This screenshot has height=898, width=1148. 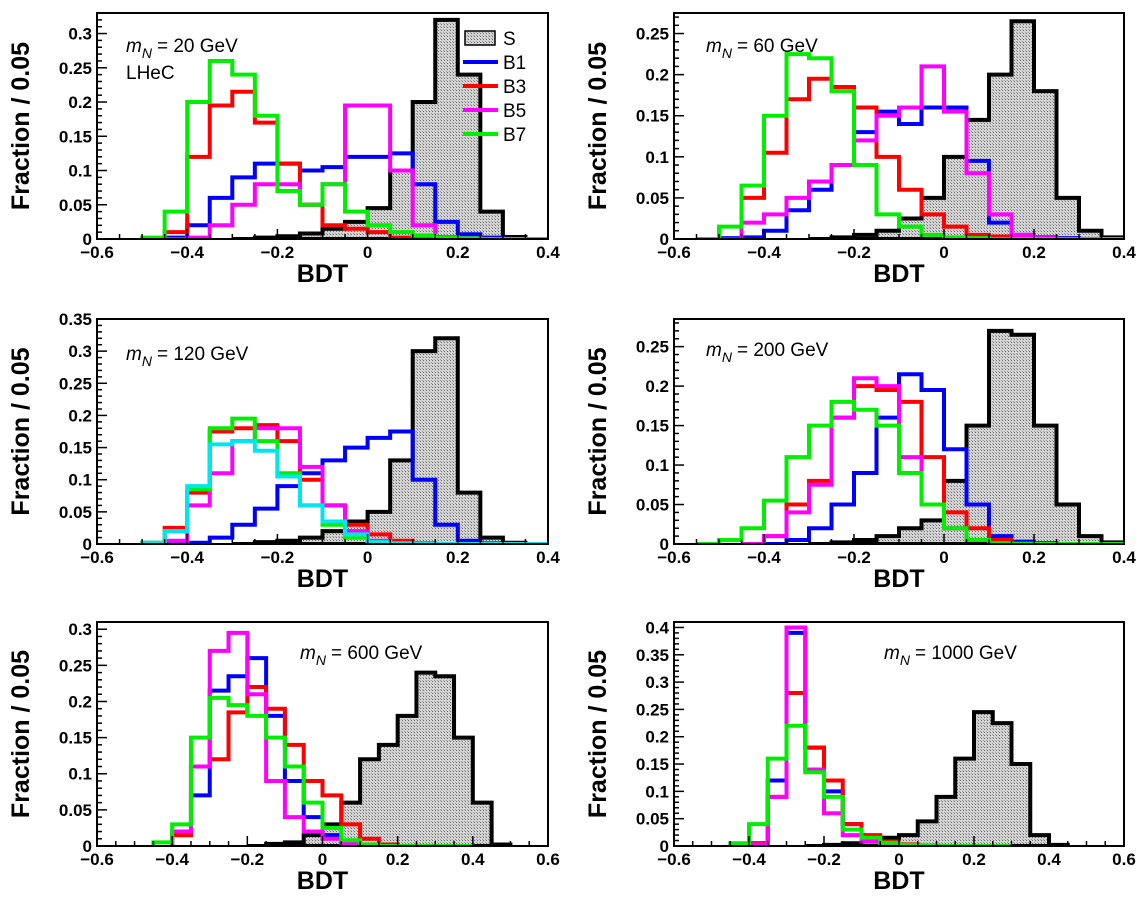 What do you see at coordinates (966, 653) in the screenshot?
I see `mass-value: = 1000 GeV` at bounding box center [966, 653].